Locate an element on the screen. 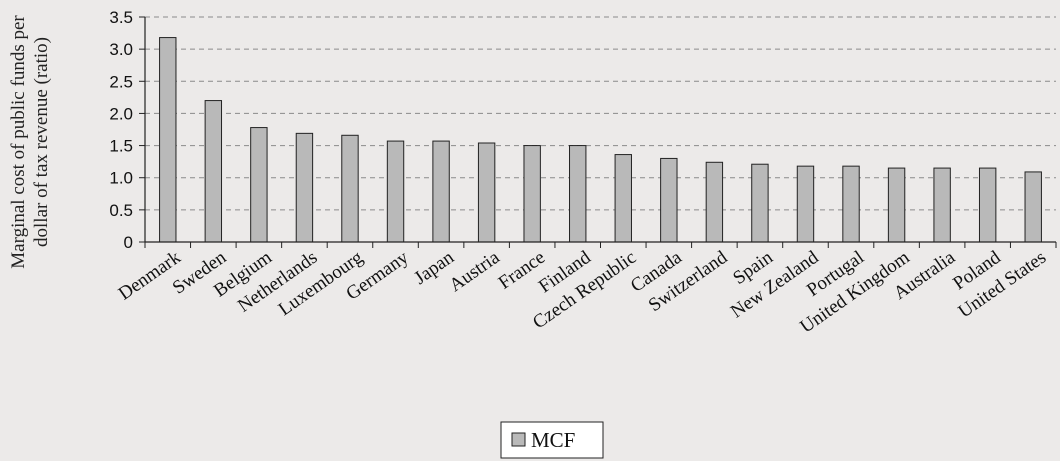 Image resolution: width=1060 pixels, height=461 pixels. x-tick-label: Denmark is located at coordinates (150, 276).